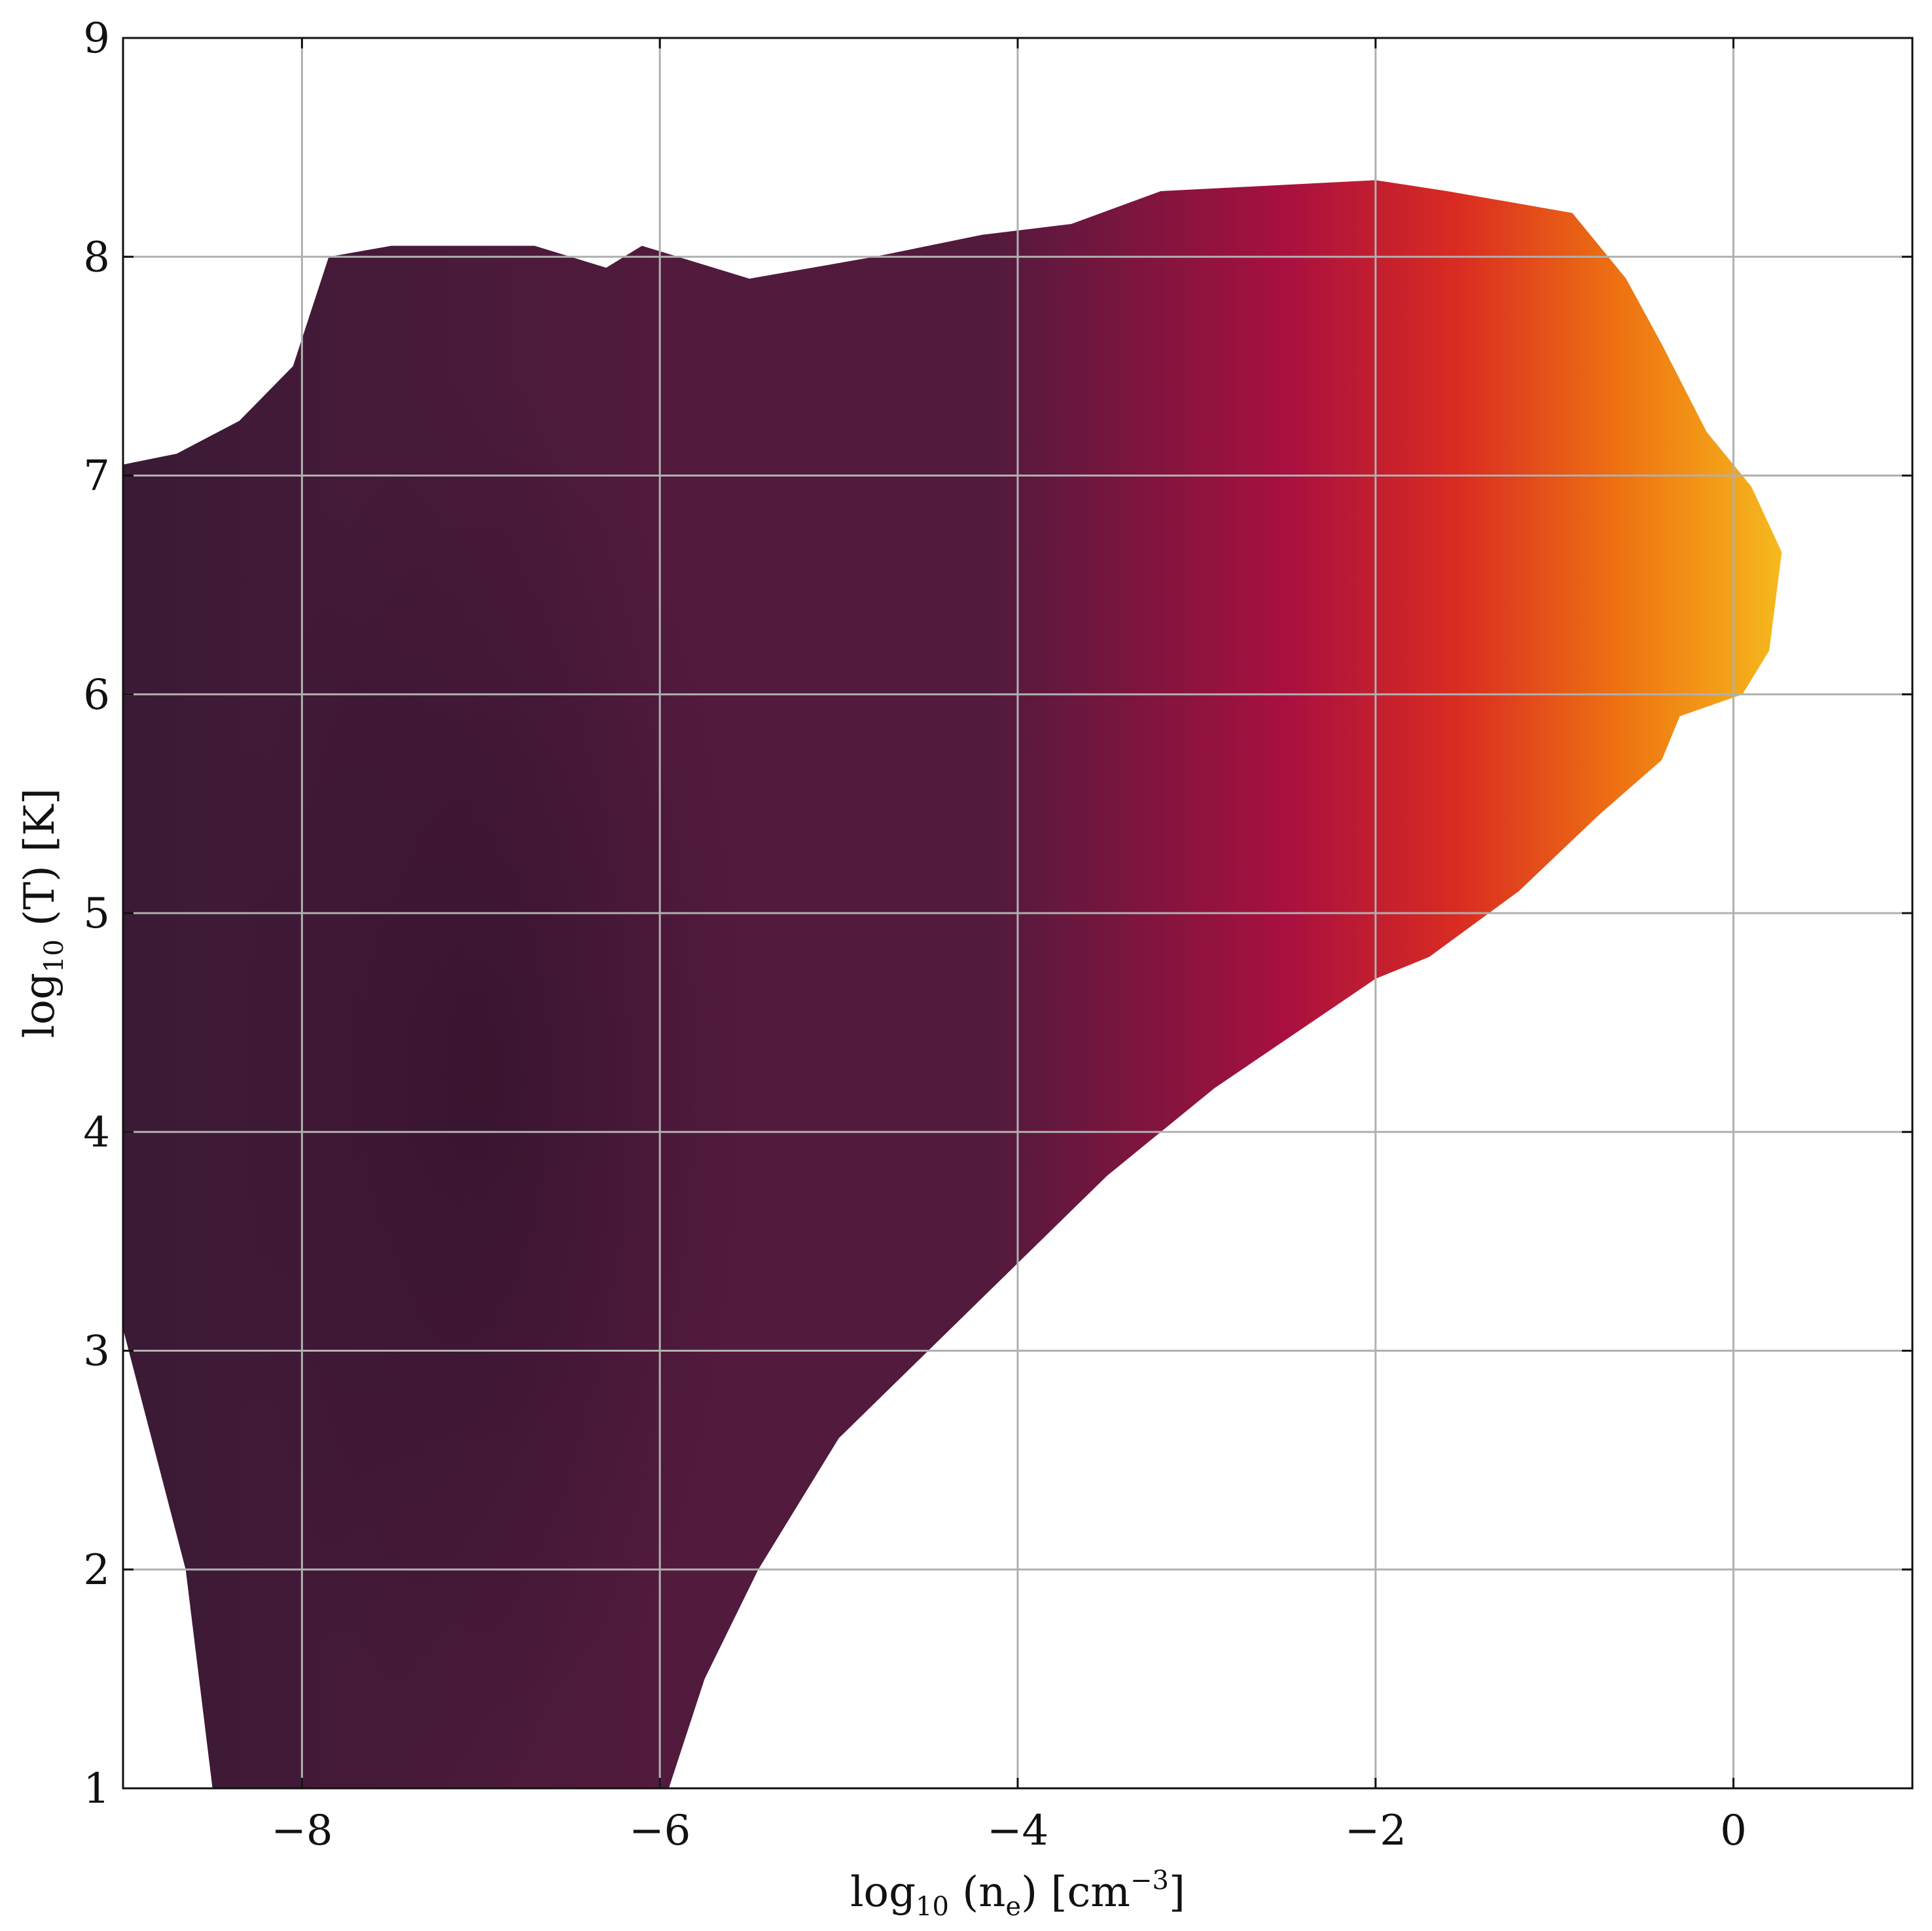 The image size is (1932, 1931). I want to click on x-tick-label: −2, so click(1375, 1831).